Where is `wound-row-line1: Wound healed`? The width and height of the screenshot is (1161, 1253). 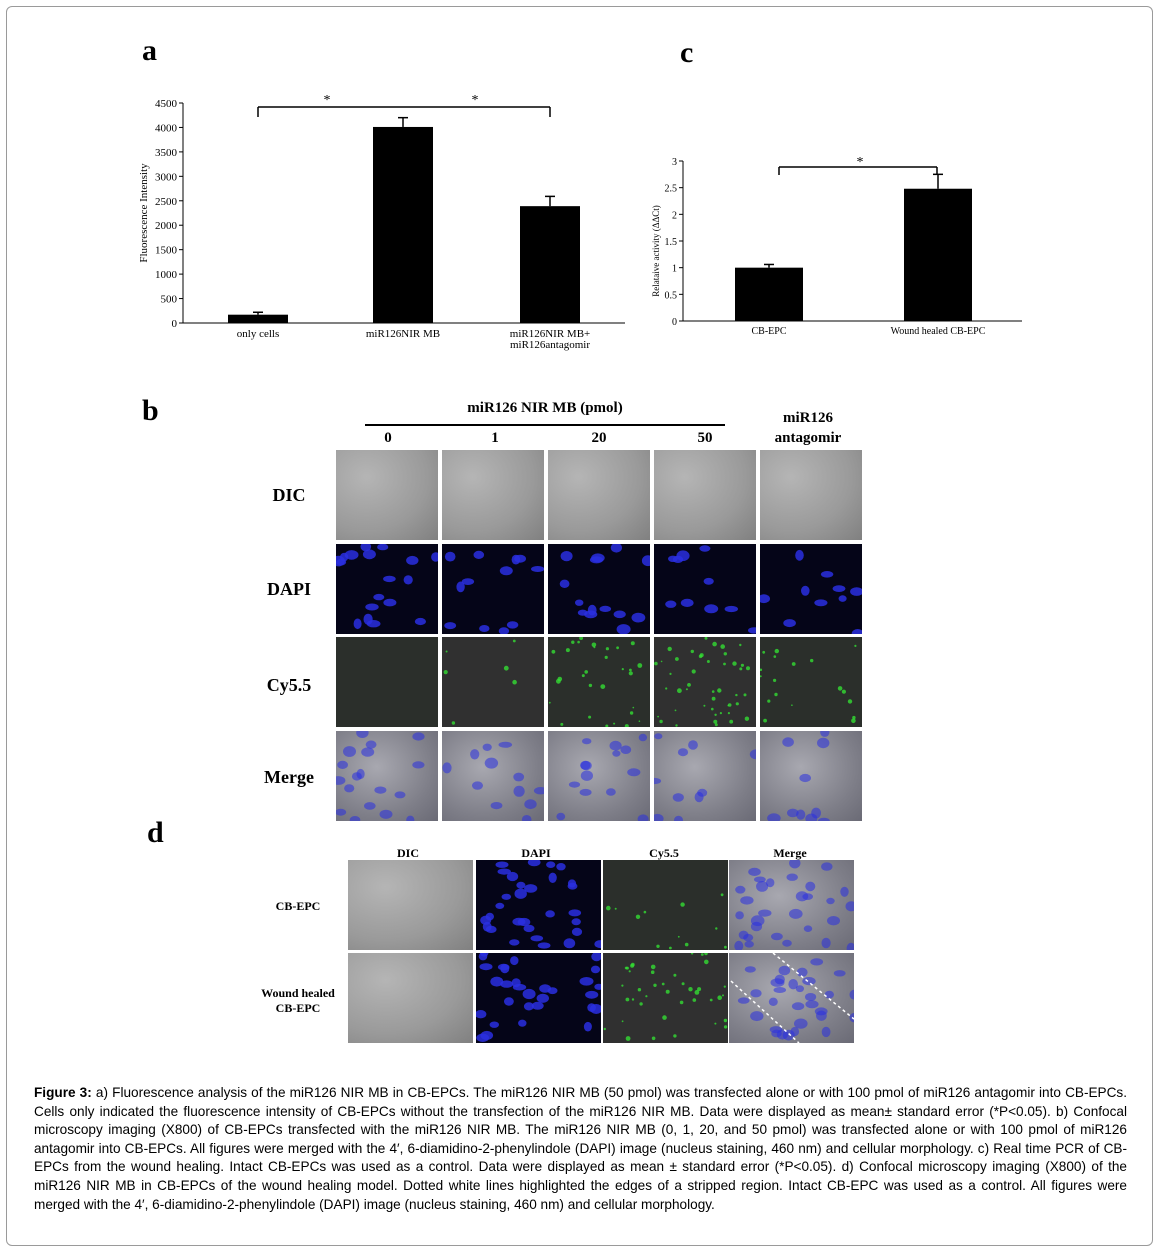
wound-row-line1: Wound healed is located at coordinates (298, 993).